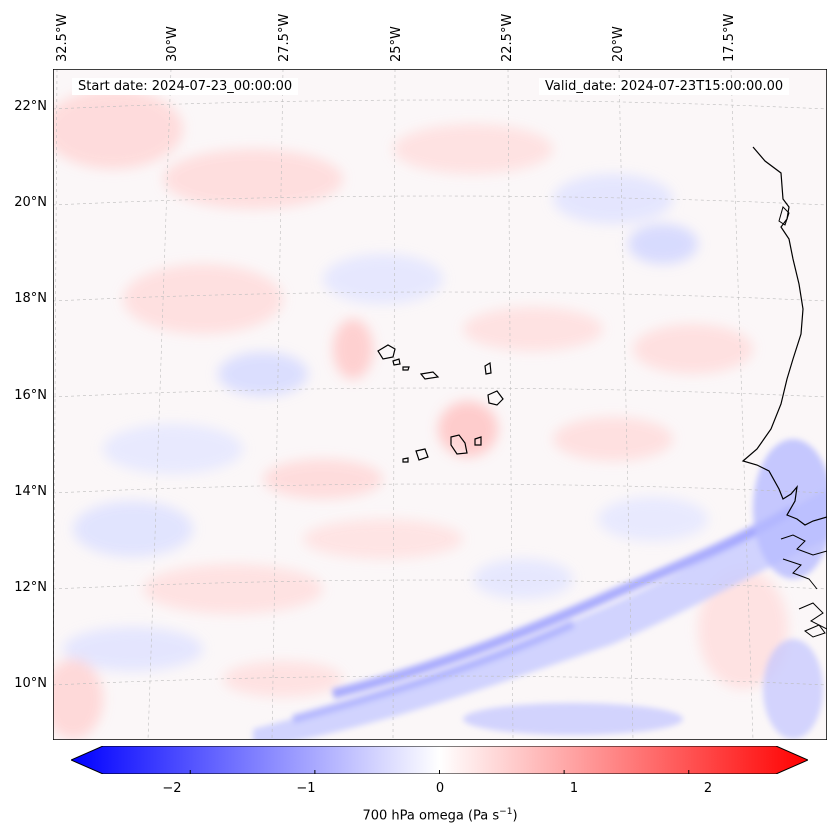 The image size is (837, 839). Describe the element at coordinates (507, 37) in the screenshot. I see `lon-label-22-5w: 22.5°W` at that location.